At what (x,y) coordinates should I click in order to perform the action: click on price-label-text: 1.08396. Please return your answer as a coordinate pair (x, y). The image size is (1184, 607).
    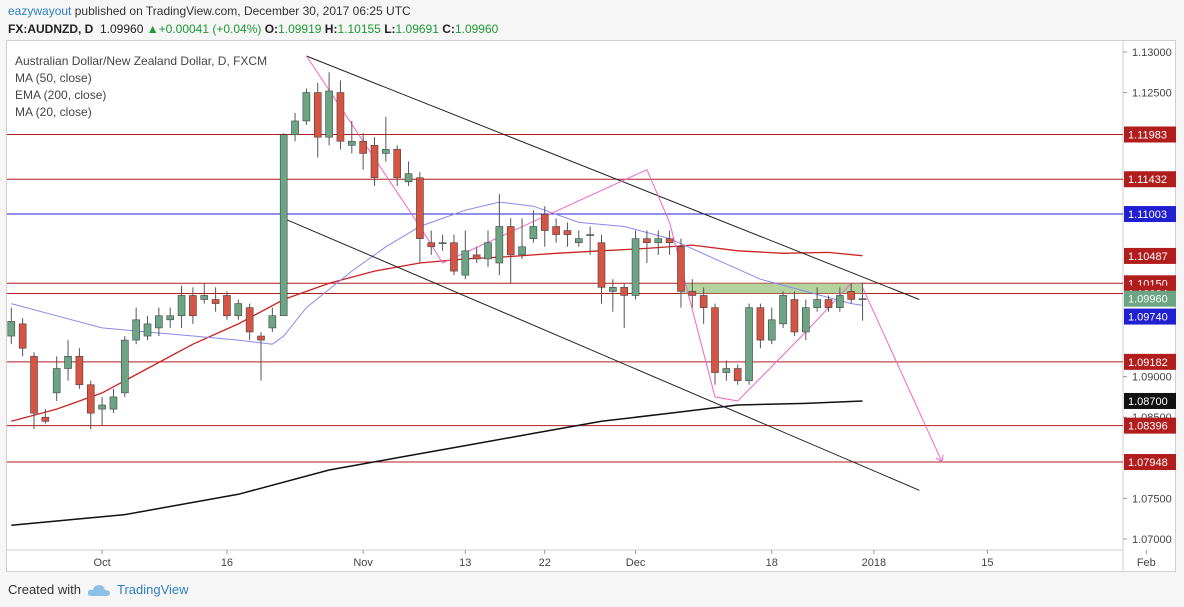
    Looking at the image, I should click on (1148, 427).